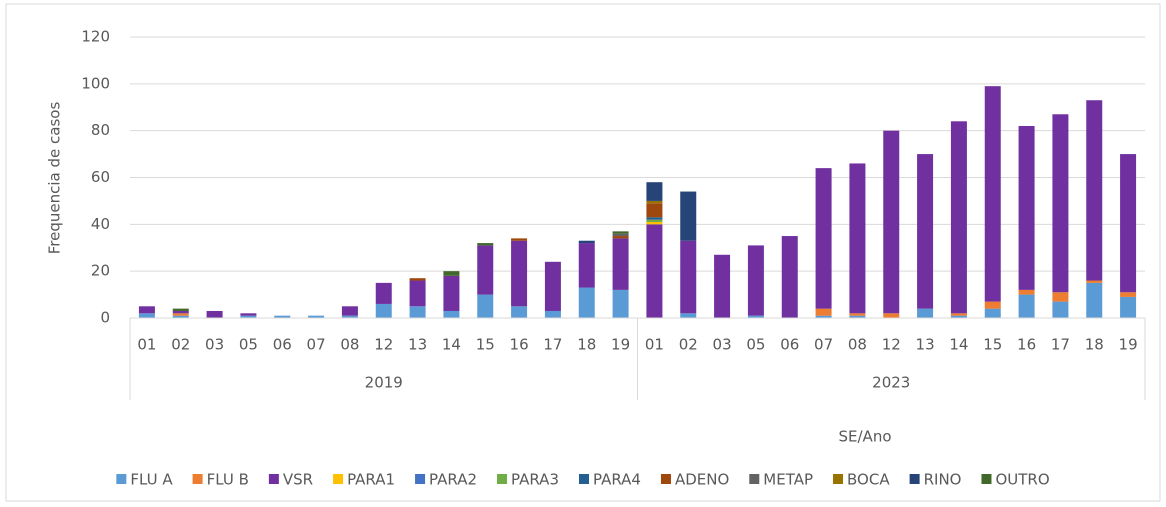 This screenshot has height=507, width=1166. I want to click on x-tick-label: 13, so click(417, 345).